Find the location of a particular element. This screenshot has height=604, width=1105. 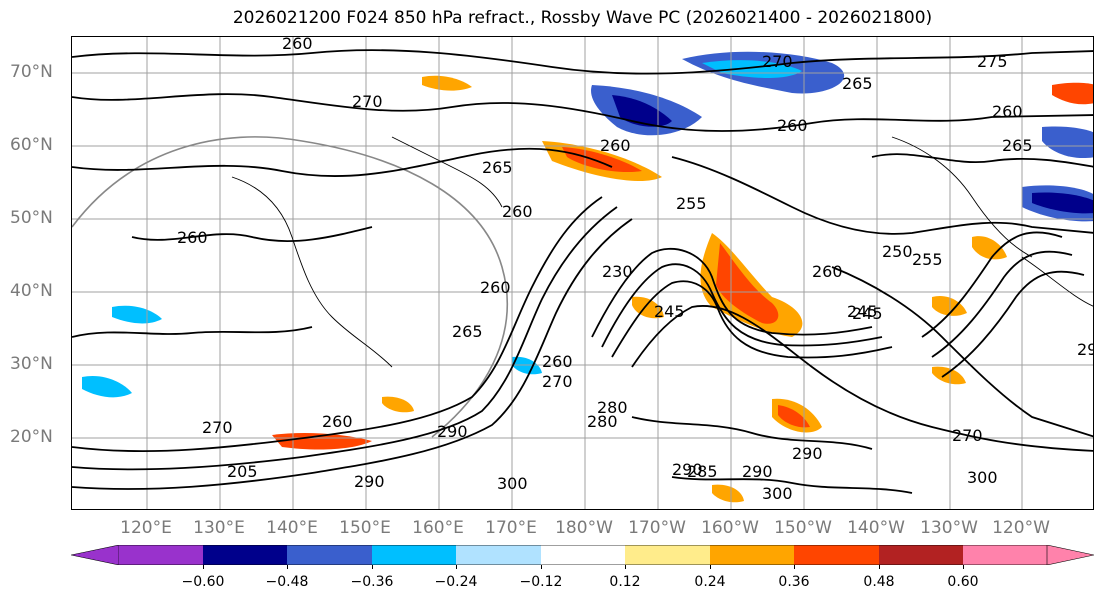

lat-label-20n: 20°N is located at coordinates (31, 437).